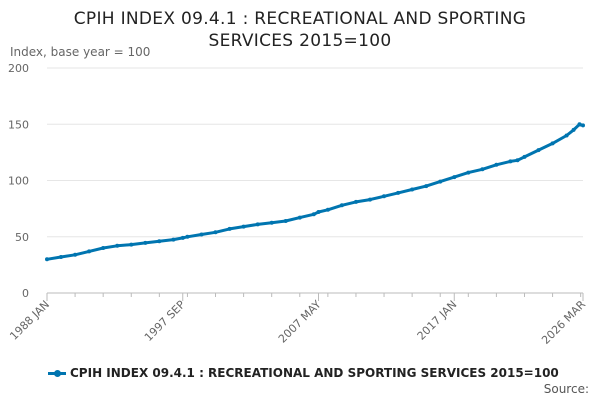 The image size is (600, 400). Describe the element at coordinates (18, 68) in the screenshot. I see `y-tick-label: 200` at that location.